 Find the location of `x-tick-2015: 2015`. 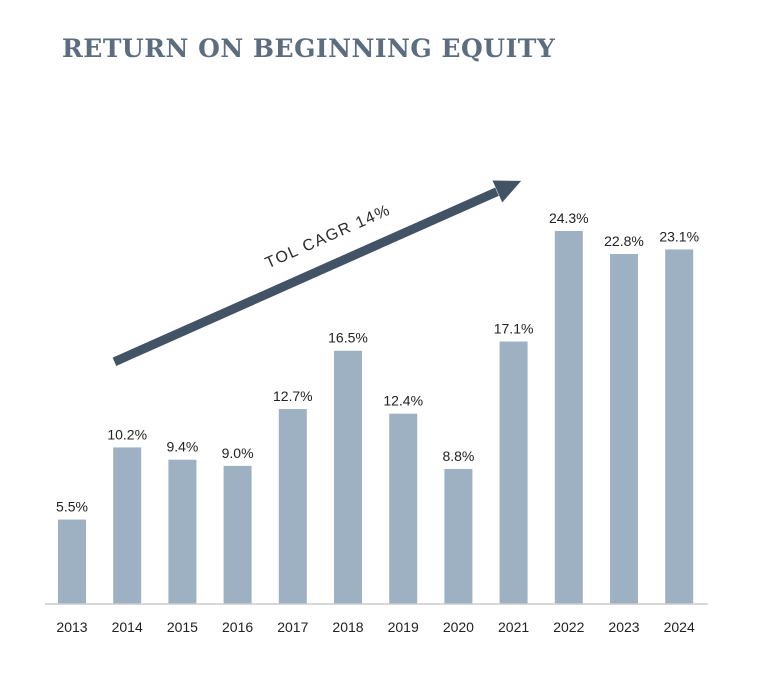

x-tick-2015: 2015 is located at coordinates (182, 627).